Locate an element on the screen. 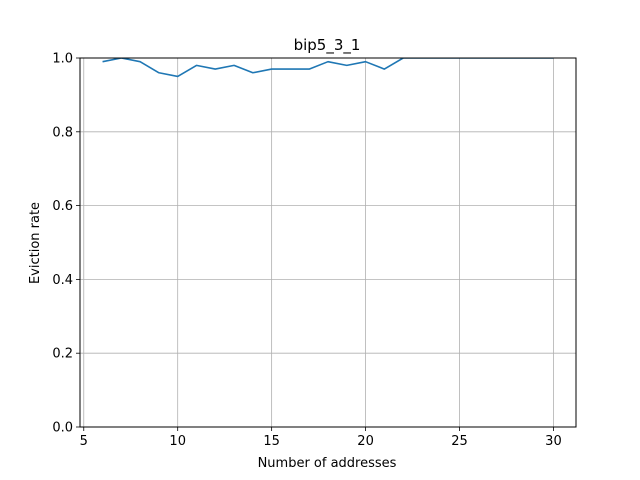 This screenshot has width=640, height=480. y-tick-label: 0.2 is located at coordinates (62, 354).